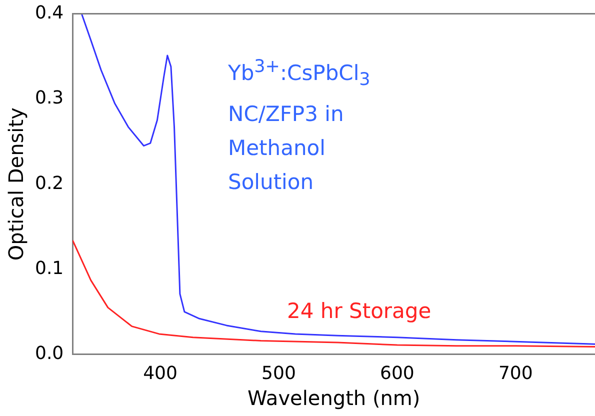 The height and width of the screenshot is (416, 595). What do you see at coordinates (16, 184) in the screenshot?
I see `y-axis-title: Optical Density` at bounding box center [16, 184].